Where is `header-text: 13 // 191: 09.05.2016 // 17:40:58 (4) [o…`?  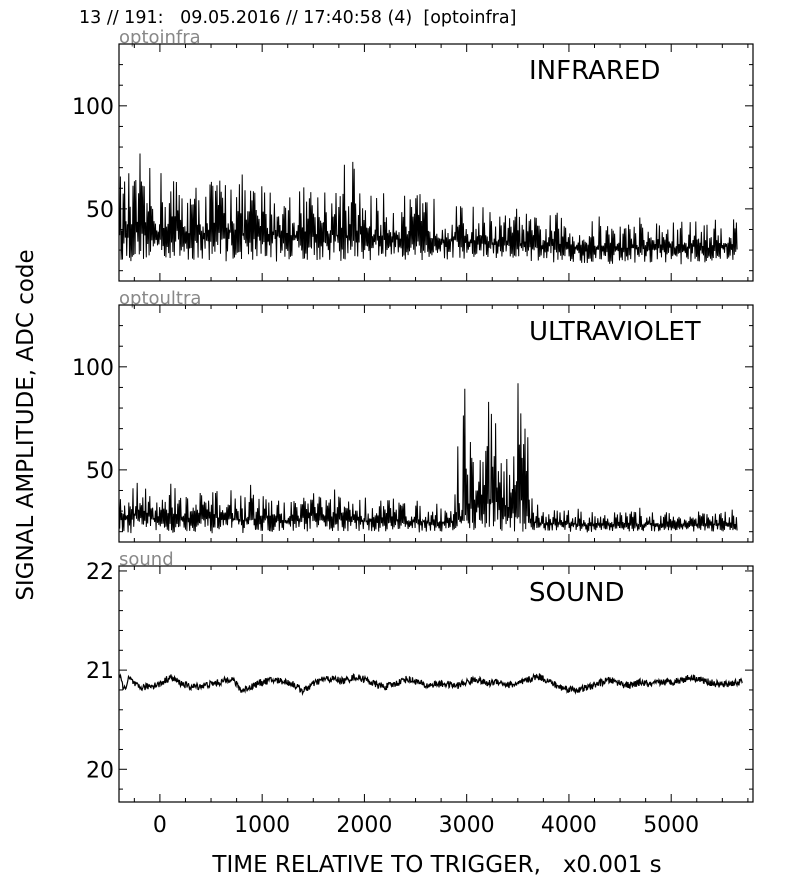
header-text: 13 // 191: 09.05.2016 // 17:40:58 (4) [o… is located at coordinates (298, 18).